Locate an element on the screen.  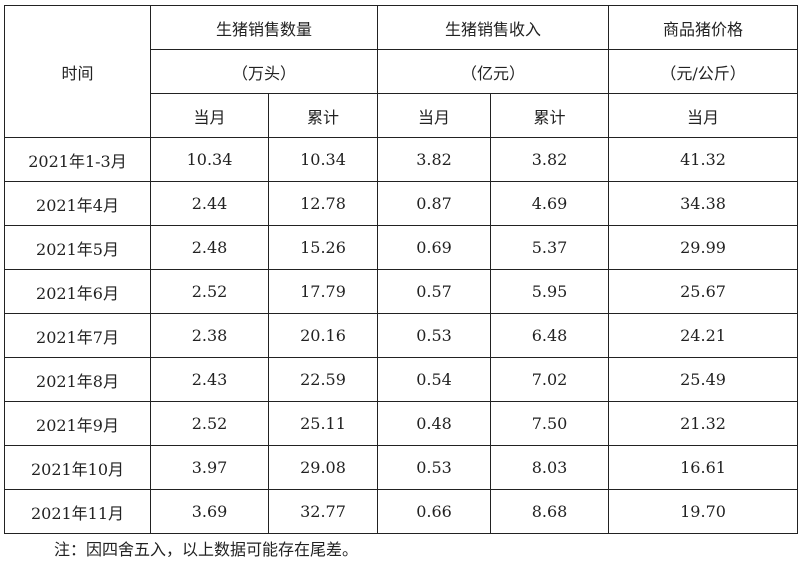
value-cell: 0.48 is located at coordinates (434, 423).